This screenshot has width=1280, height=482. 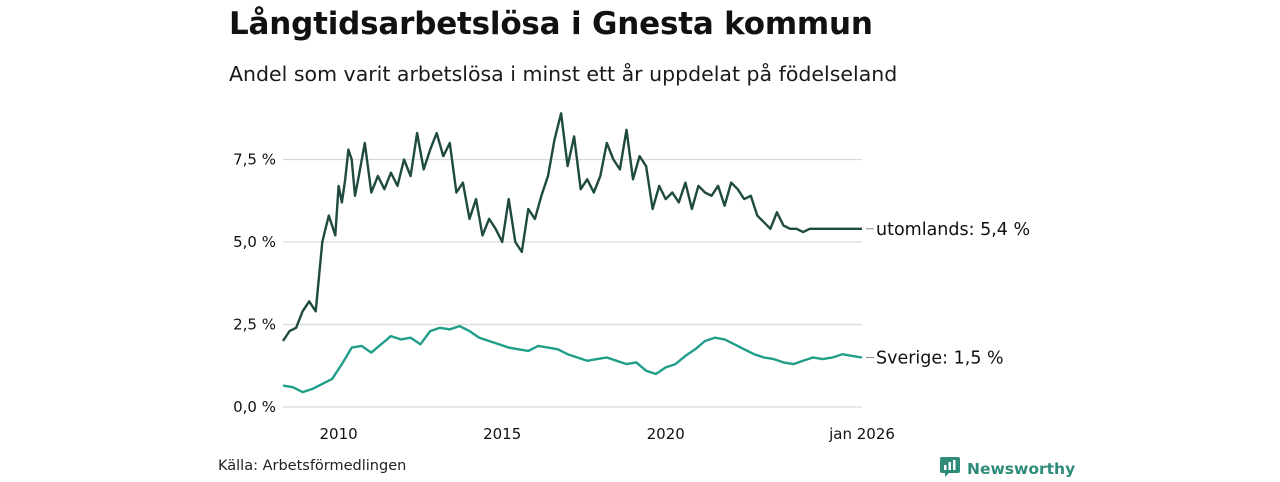 What do you see at coordinates (254, 407) in the screenshot?
I see `y-tick-label: 0,0 %` at bounding box center [254, 407].